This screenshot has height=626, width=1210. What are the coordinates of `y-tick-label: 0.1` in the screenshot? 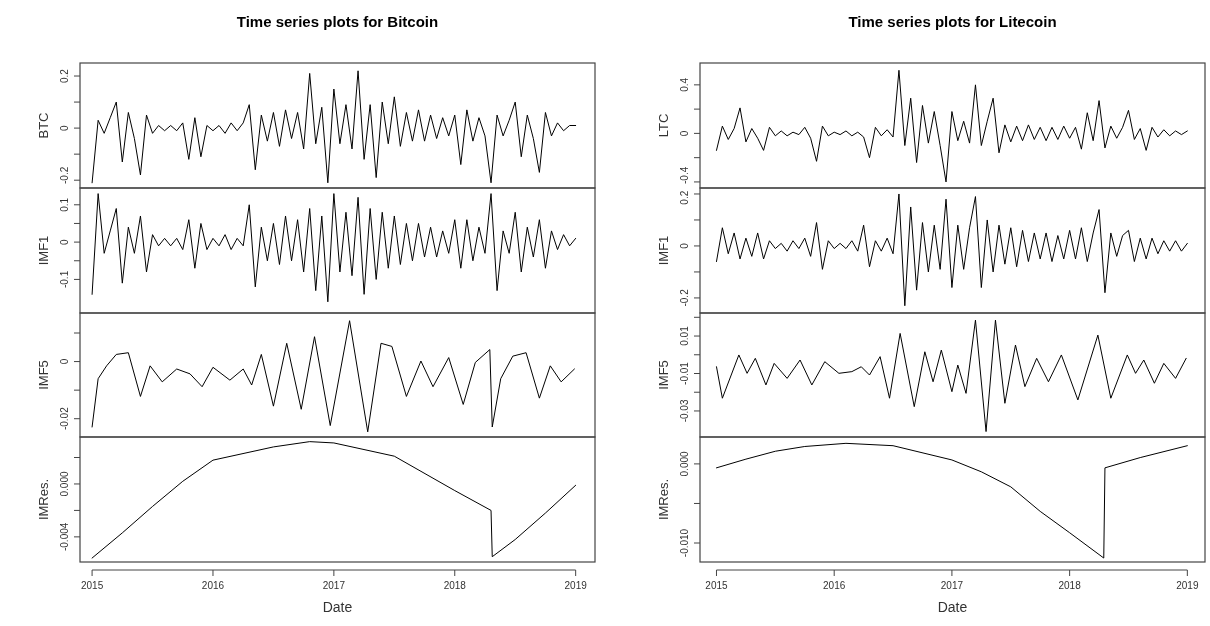 It's located at (64, 204).